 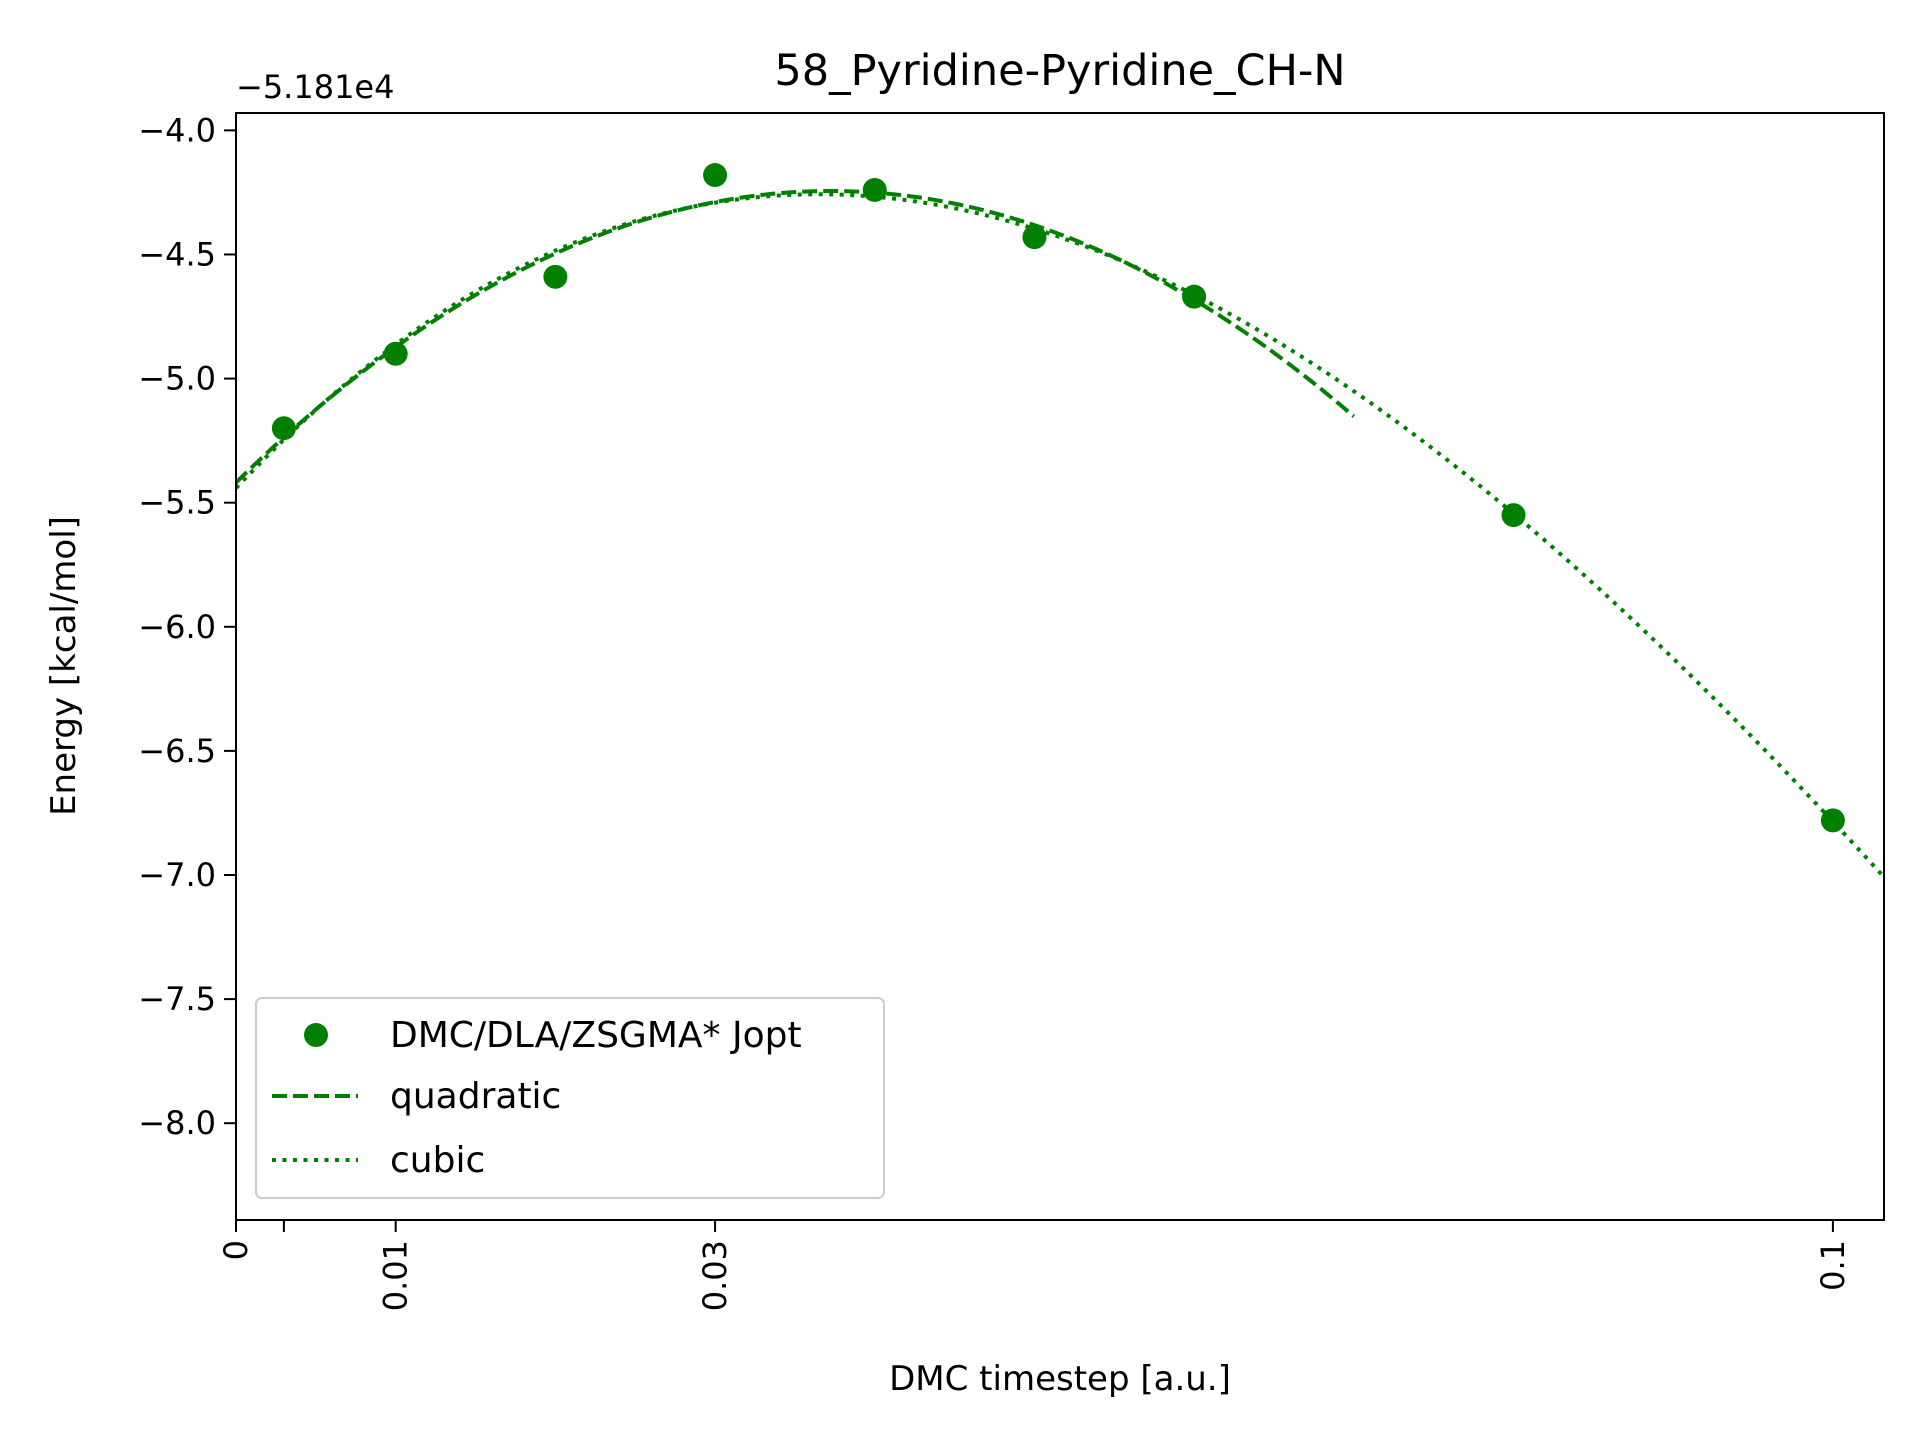 What do you see at coordinates (1060, 1379) in the screenshot?
I see `x-axis-label: DMC timestep [a.u.]` at bounding box center [1060, 1379].